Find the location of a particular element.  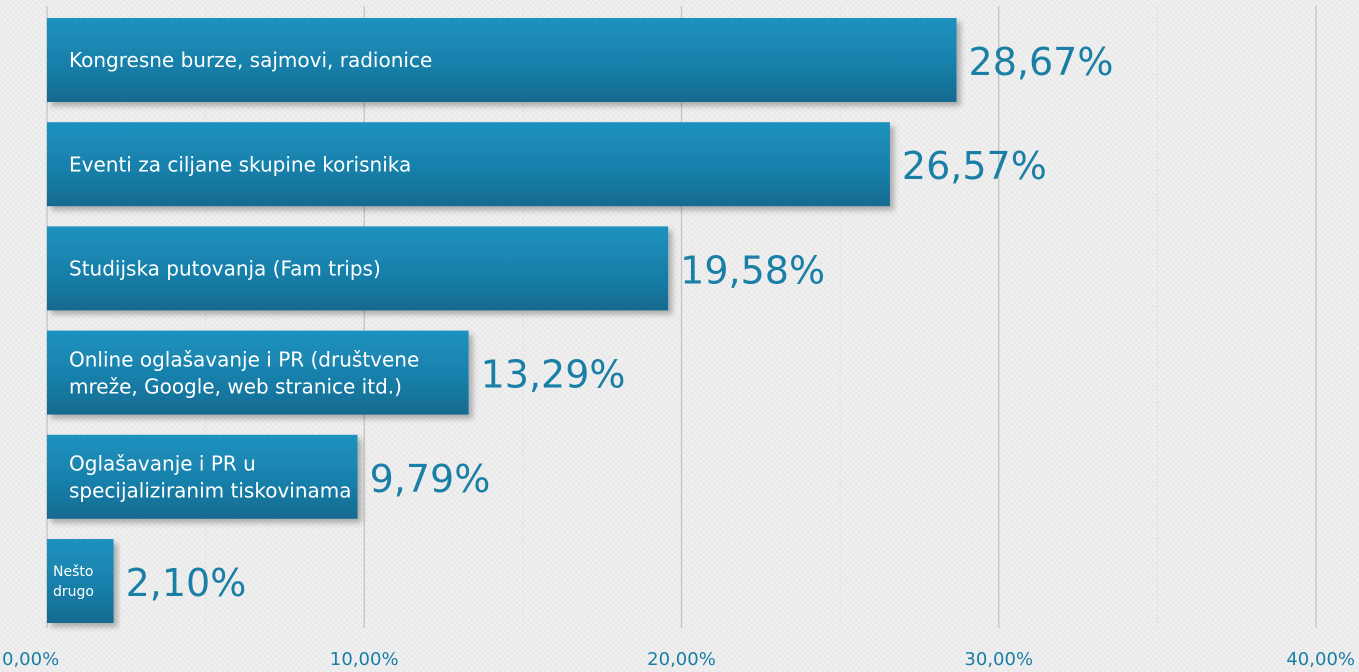

bar-label-3: Studijska putovanja (Fam trips) is located at coordinates (225, 269).